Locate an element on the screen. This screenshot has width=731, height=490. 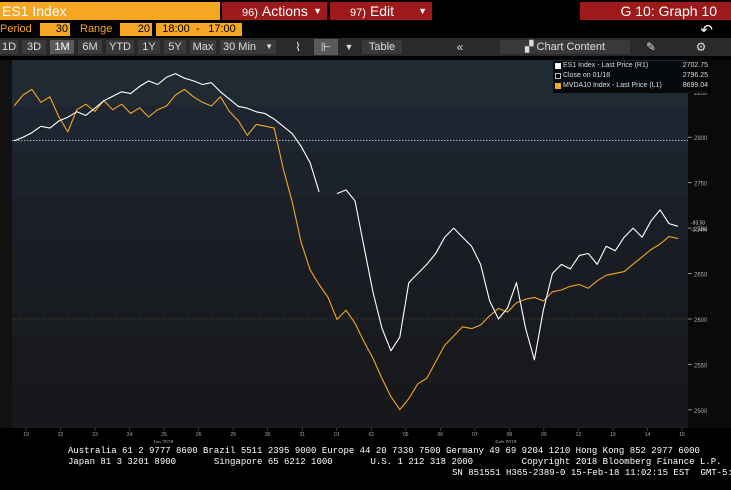
x-axis-tick-label: 26 is located at coordinates (199, 435).